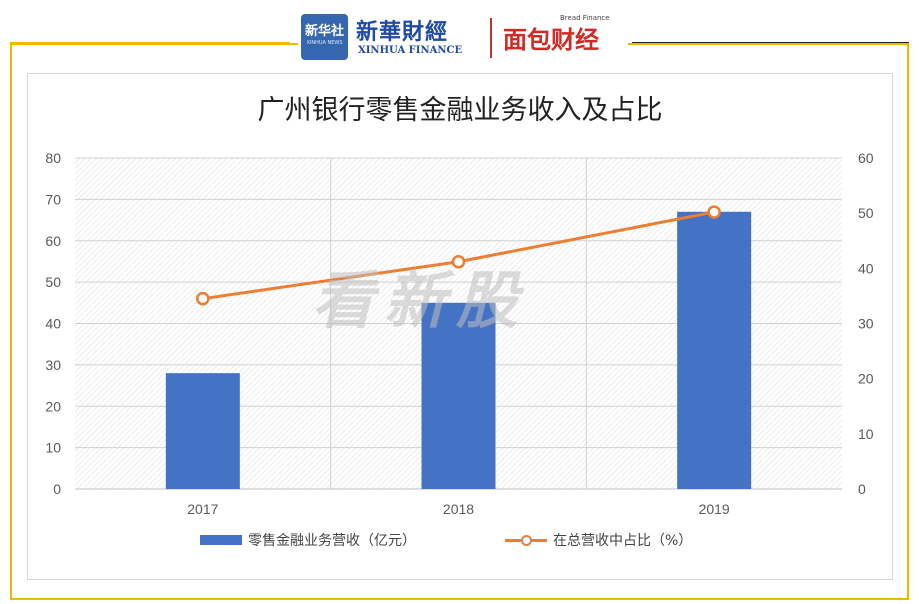 The width and height of the screenshot is (919, 604). I want to click on chart-title: 广州银行零售金融业务收入及占比, so click(460, 110).